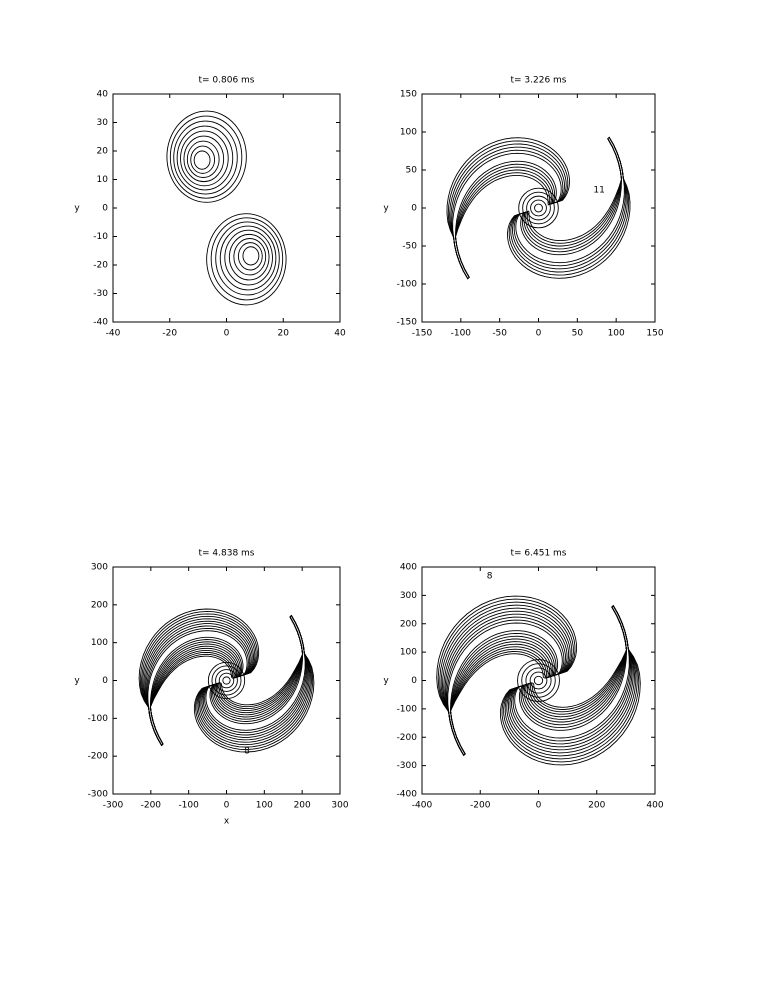 Image resolution: width=763 pixels, height=987 pixels. What do you see at coordinates (422, 334) in the screenshot?
I see `x-tick-label: -150` at bounding box center [422, 334].